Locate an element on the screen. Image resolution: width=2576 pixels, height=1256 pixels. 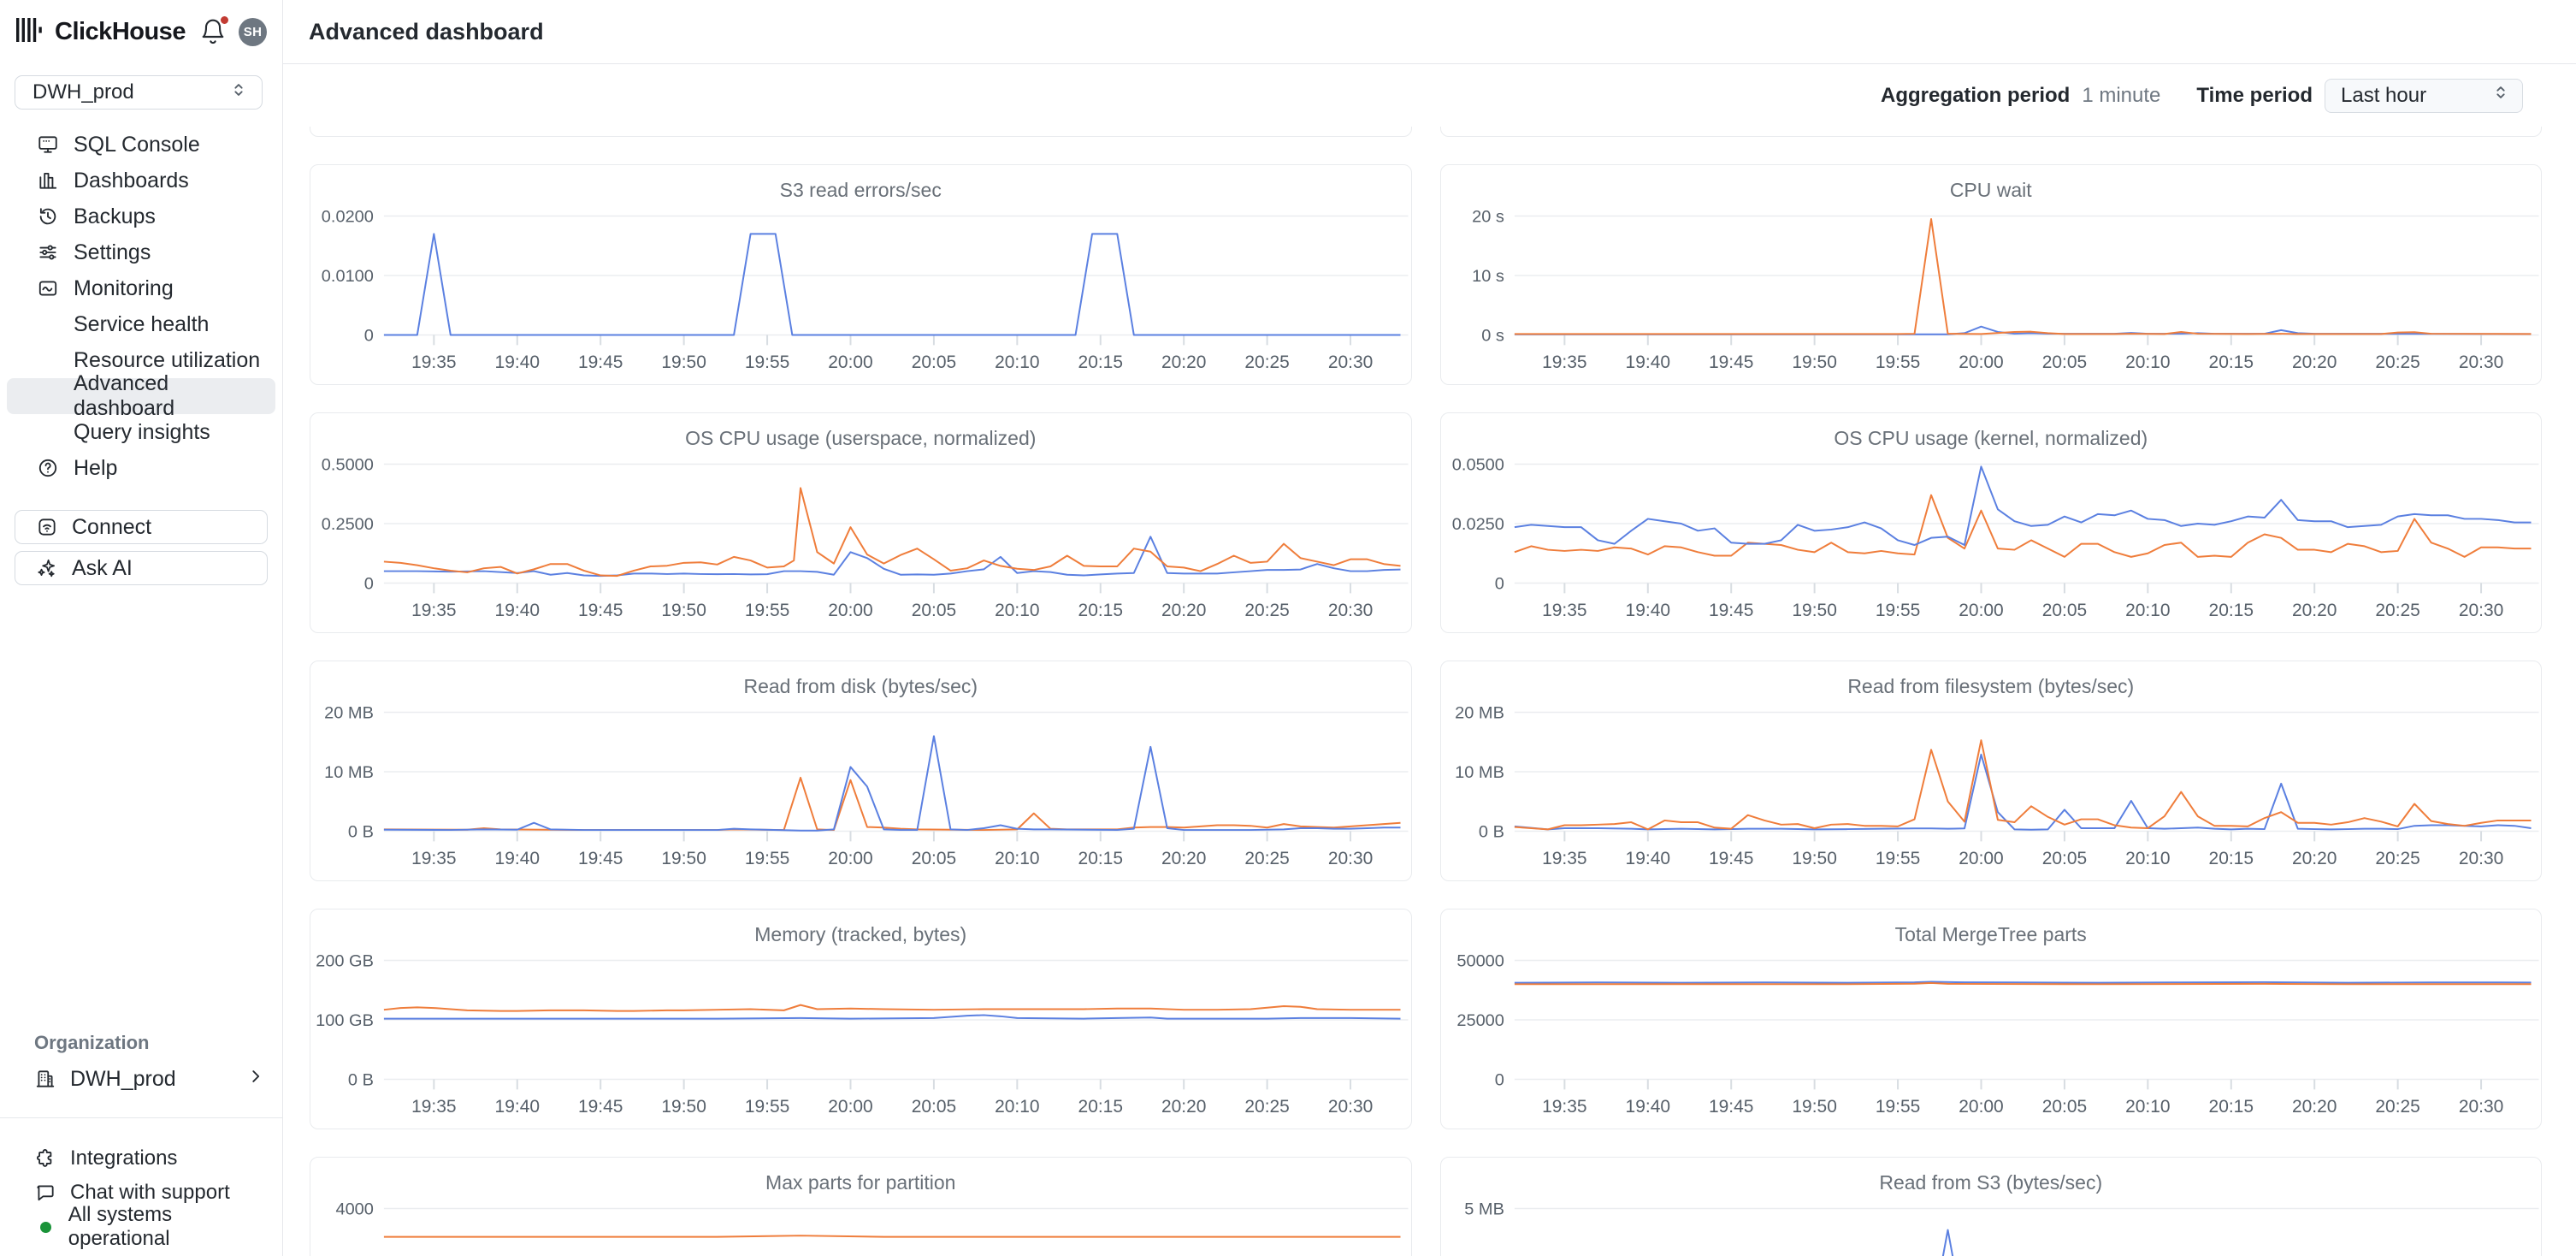
system-status-label: All systems operational is located at coordinates (121, 1226).